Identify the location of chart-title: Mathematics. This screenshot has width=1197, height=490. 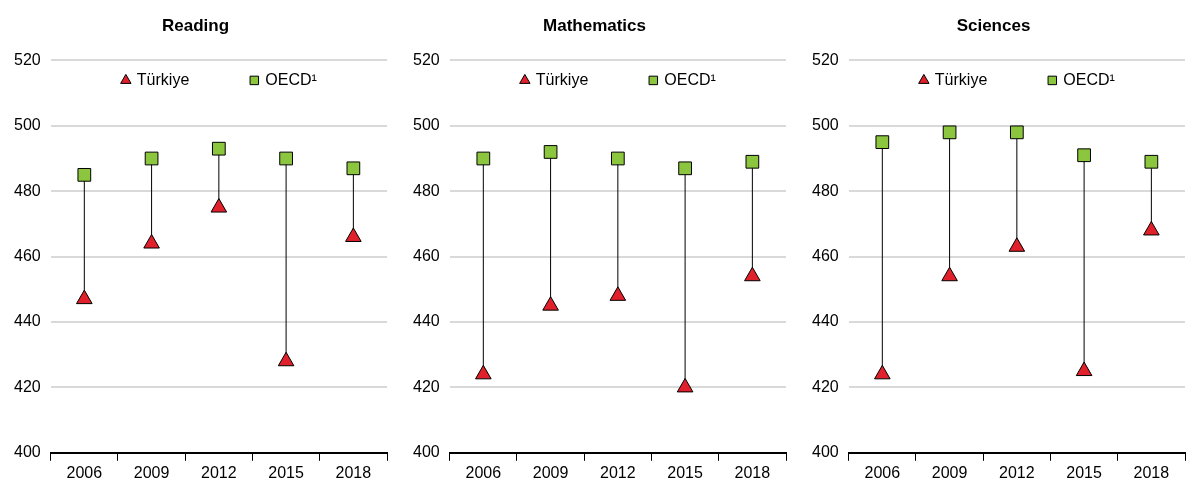
(594, 25).